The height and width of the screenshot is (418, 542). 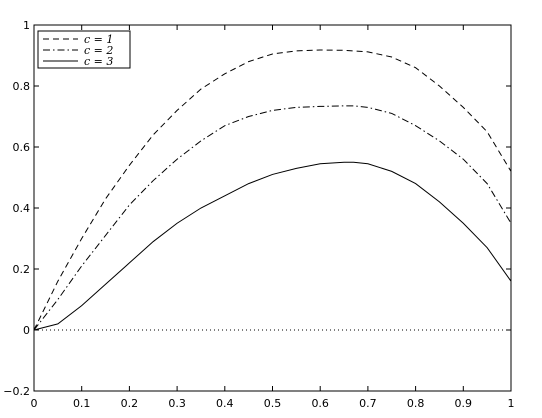 What do you see at coordinates (22, 86) in the screenshot?
I see `y-tick-label: 0.8` at bounding box center [22, 86].